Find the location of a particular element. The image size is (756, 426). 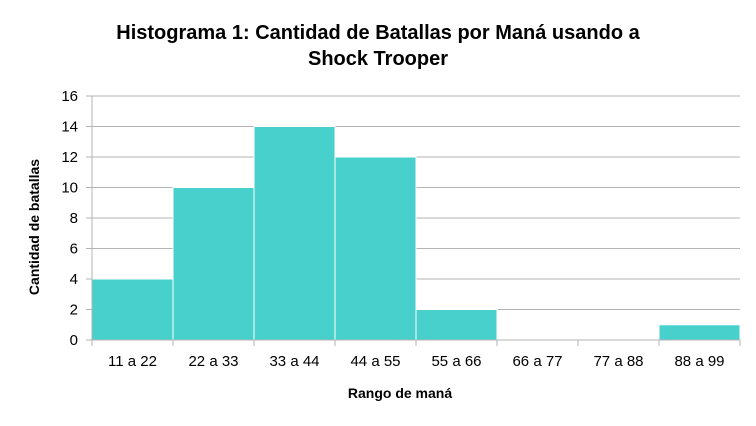

x-tick-label: 22 a 33 is located at coordinates (213, 361).